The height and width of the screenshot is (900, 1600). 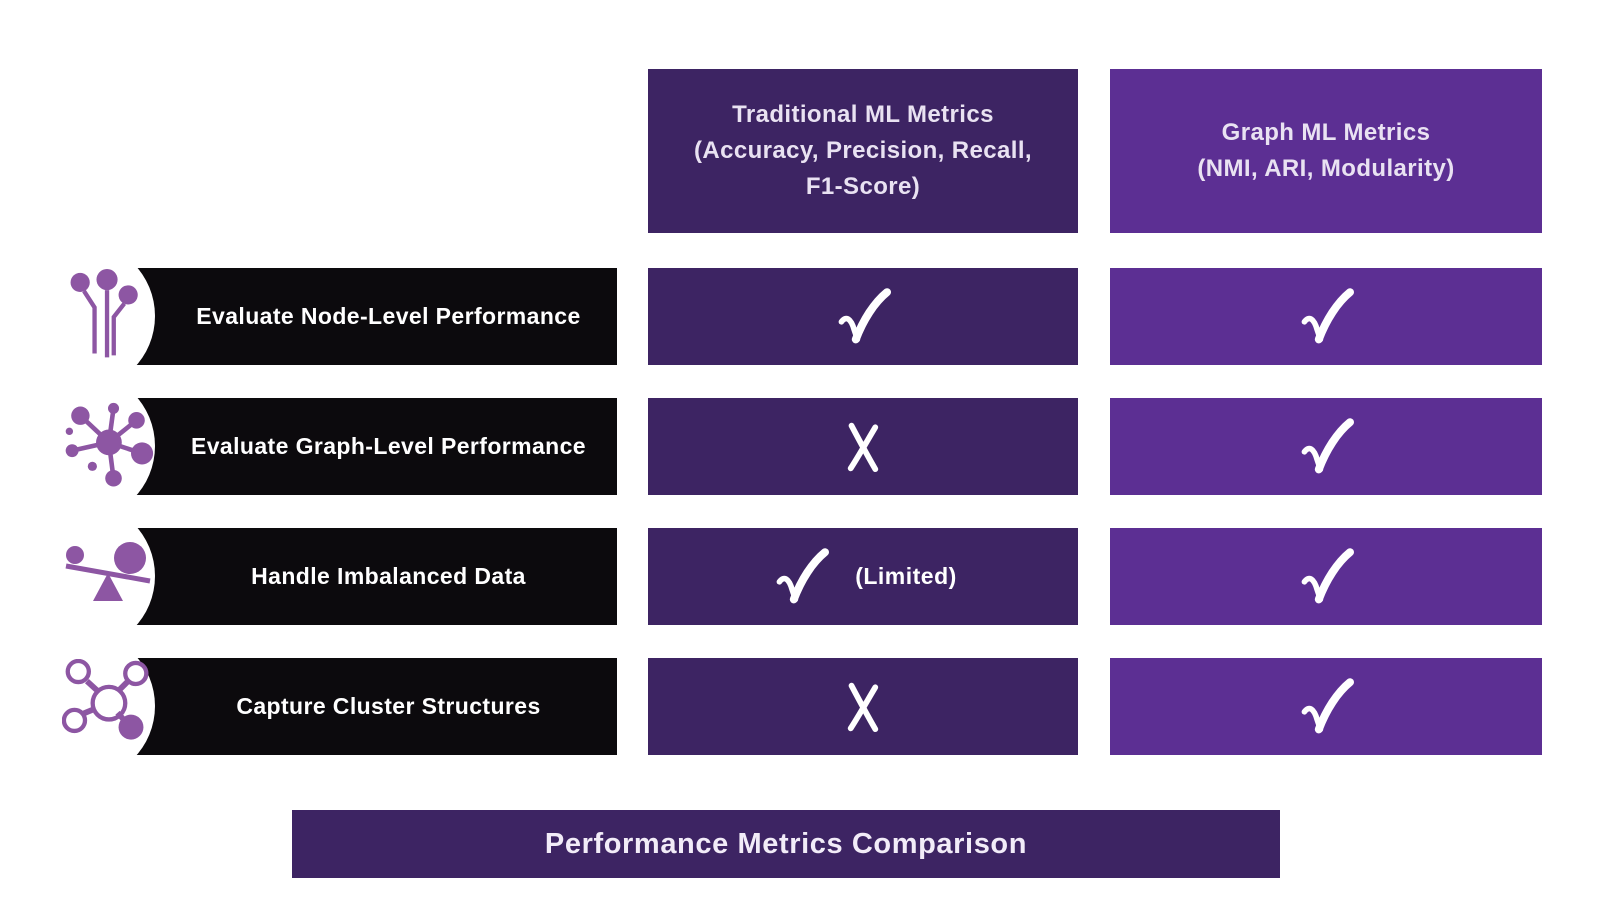 I want to click on cell-traditional: (Limited), so click(x=863, y=576).